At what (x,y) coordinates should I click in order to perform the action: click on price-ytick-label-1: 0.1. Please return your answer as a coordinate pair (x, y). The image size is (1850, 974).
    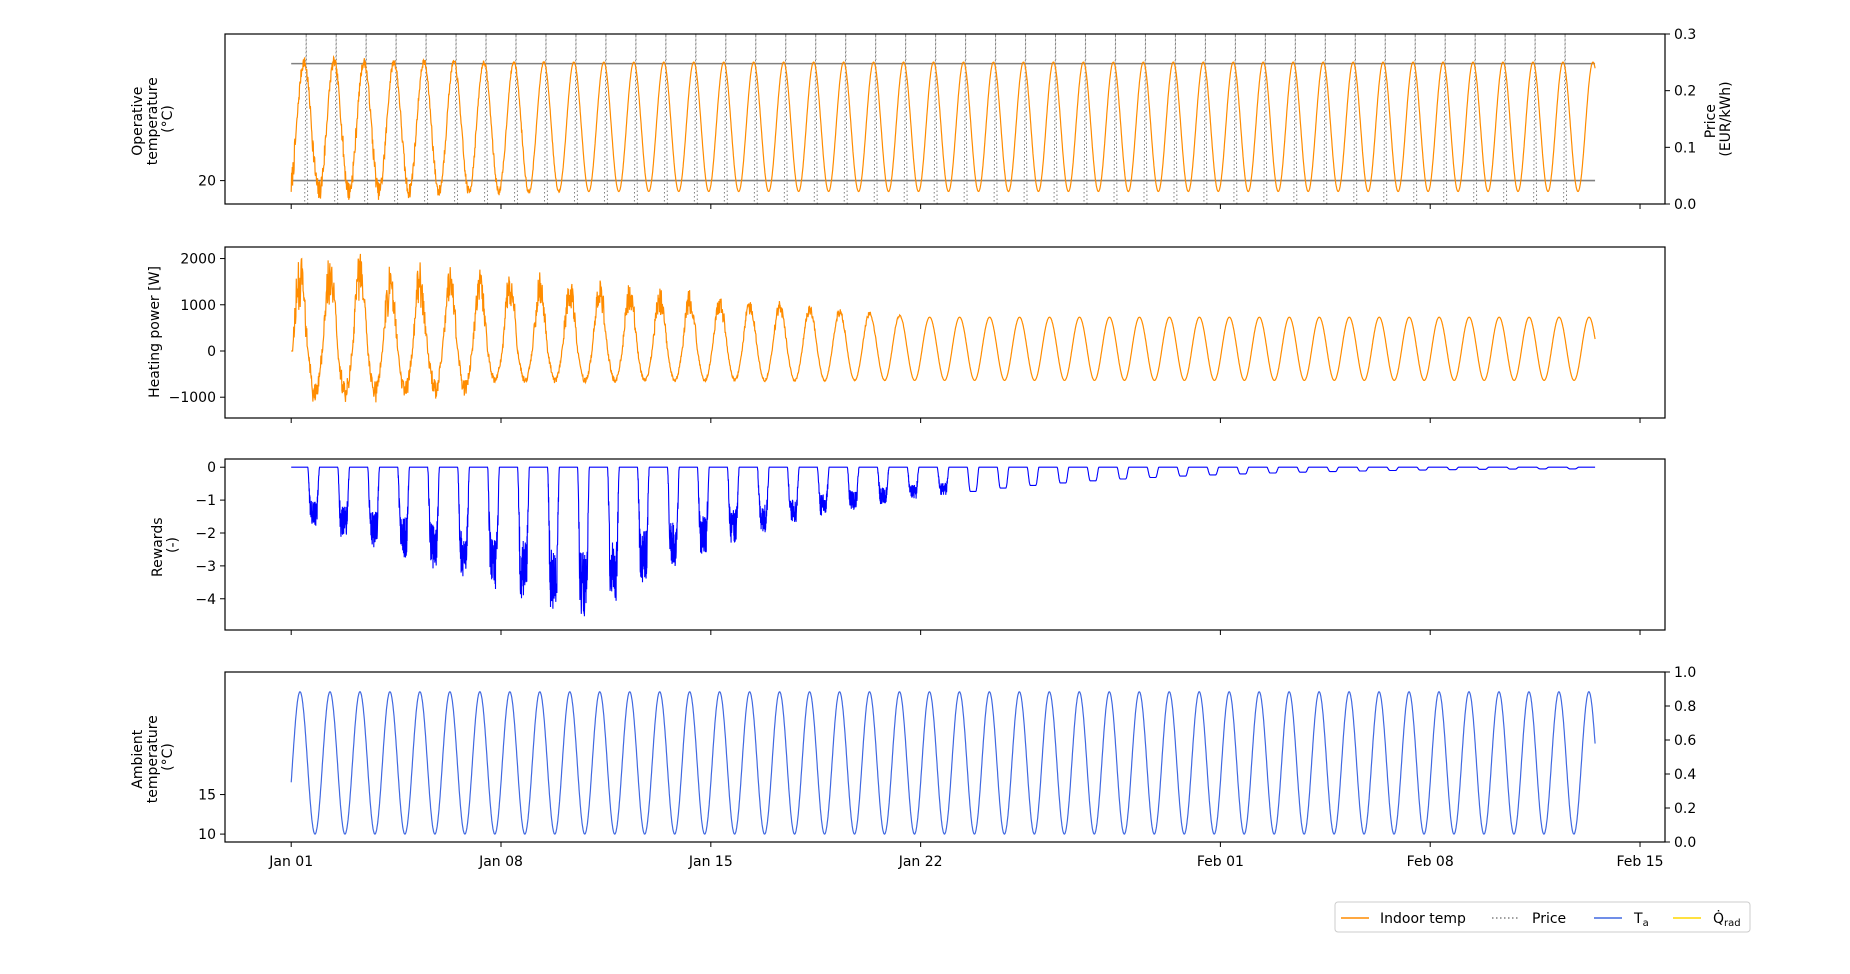
    Looking at the image, I should click on (1685, 148).